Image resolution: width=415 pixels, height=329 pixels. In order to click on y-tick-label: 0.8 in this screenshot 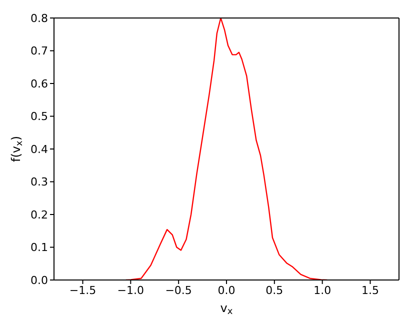, I will do `click(39, 18)`.